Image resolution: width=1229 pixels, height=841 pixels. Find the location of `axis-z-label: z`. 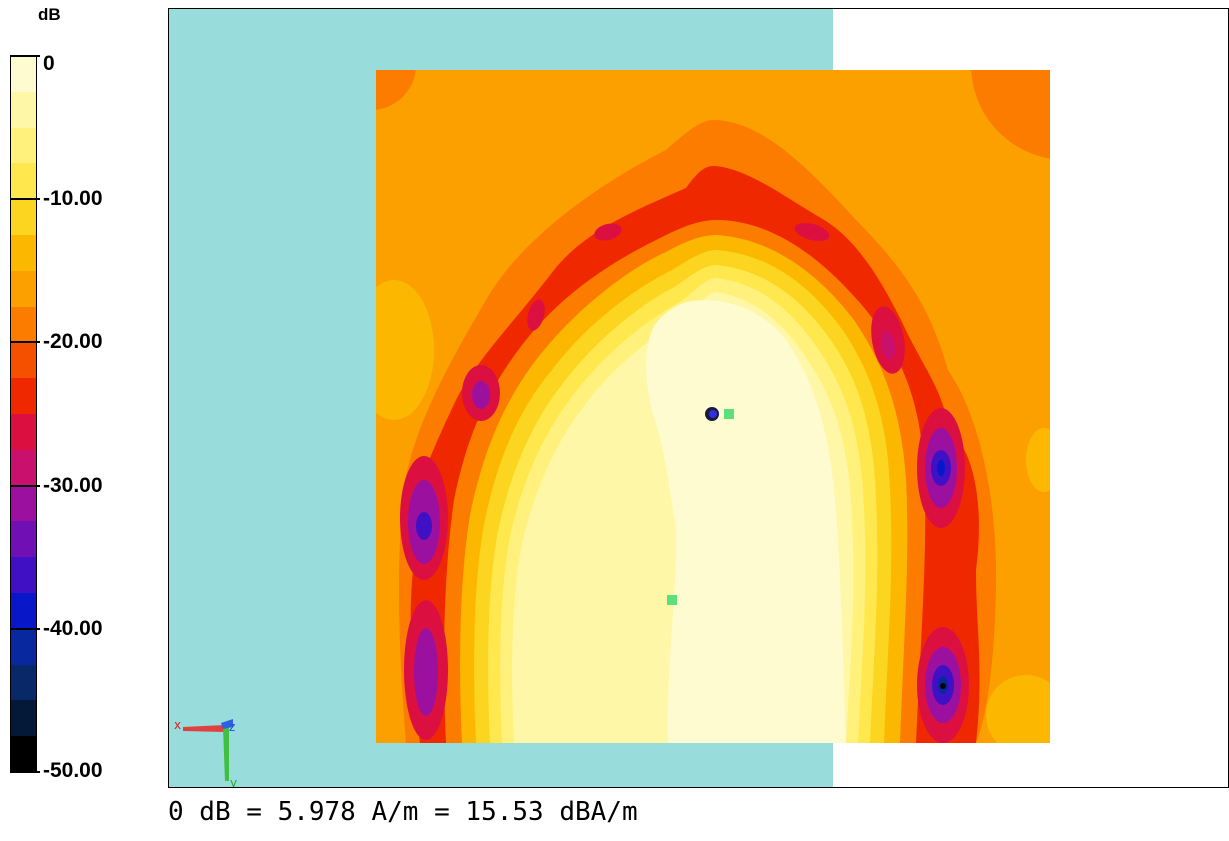

axis-z-label: z is located at coordinates (232, 727).